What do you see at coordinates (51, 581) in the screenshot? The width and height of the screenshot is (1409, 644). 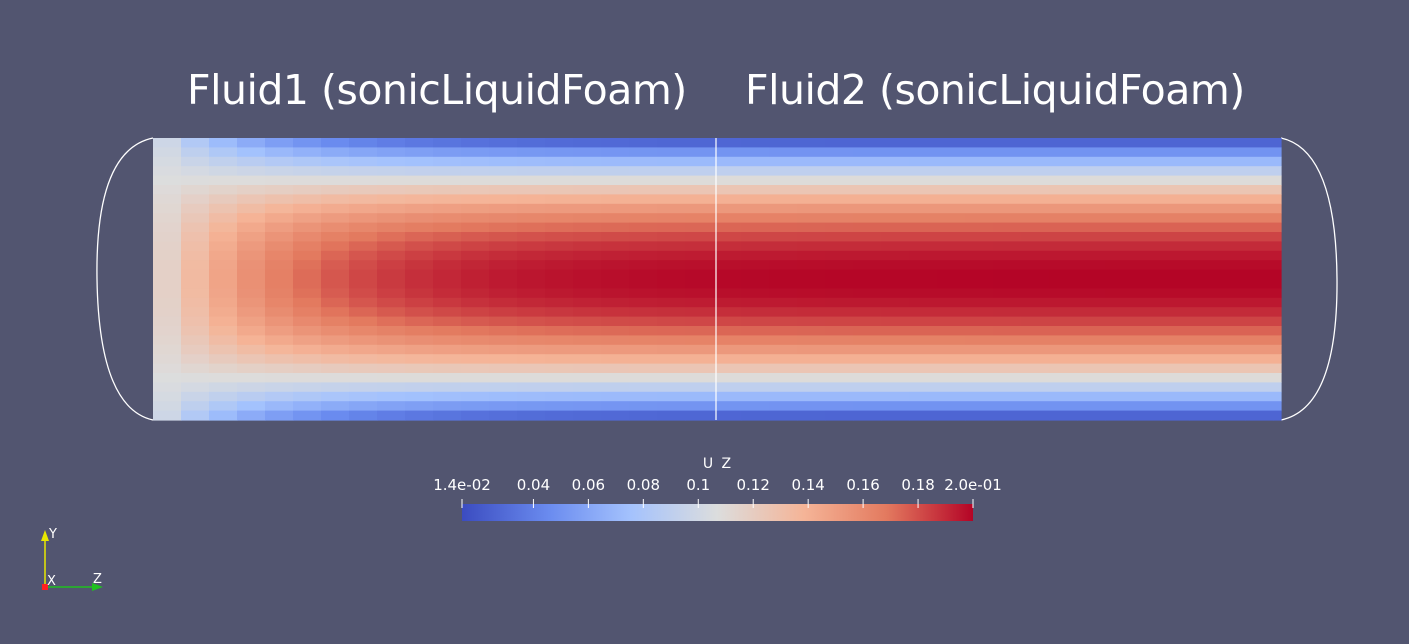 I see `axis-label-x: X` at bounding box center [51, 581].